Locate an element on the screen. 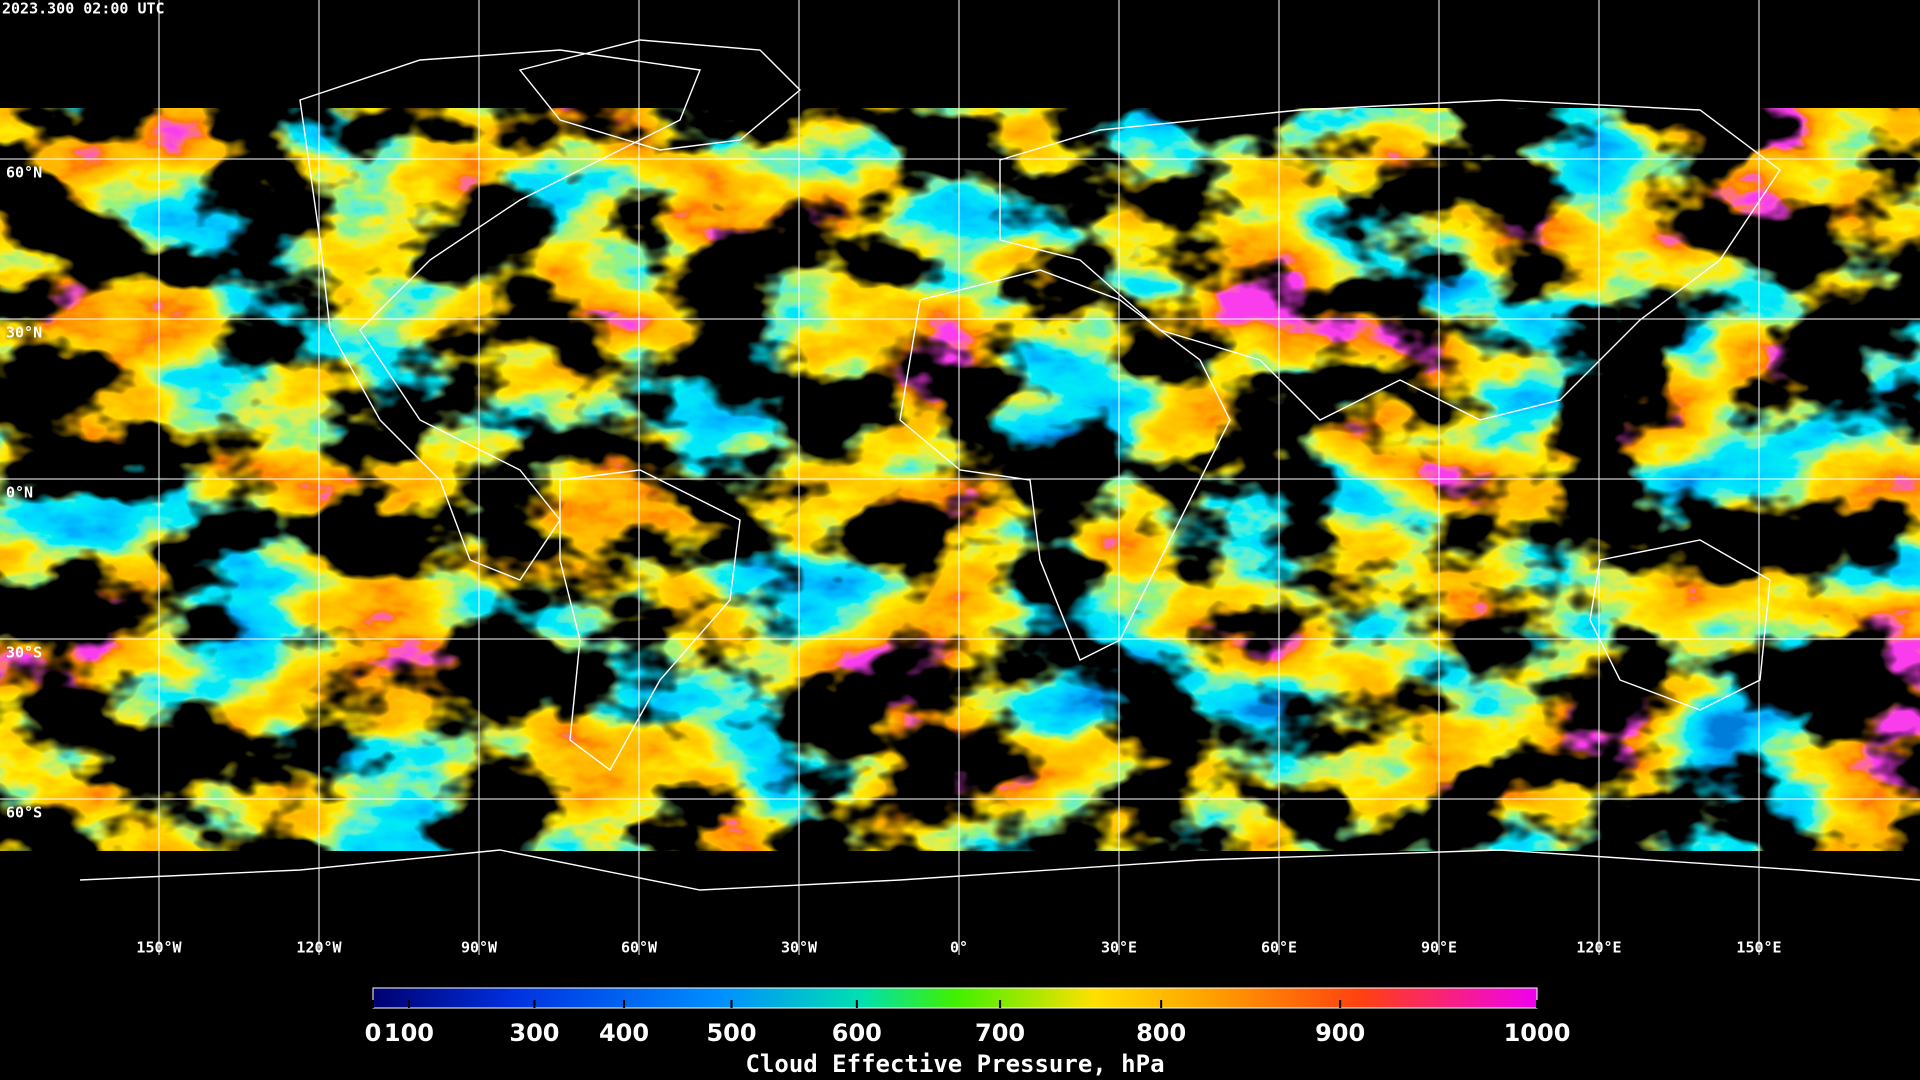  colorbar-tick-label: 400 is located at coordinates (624, 1033).